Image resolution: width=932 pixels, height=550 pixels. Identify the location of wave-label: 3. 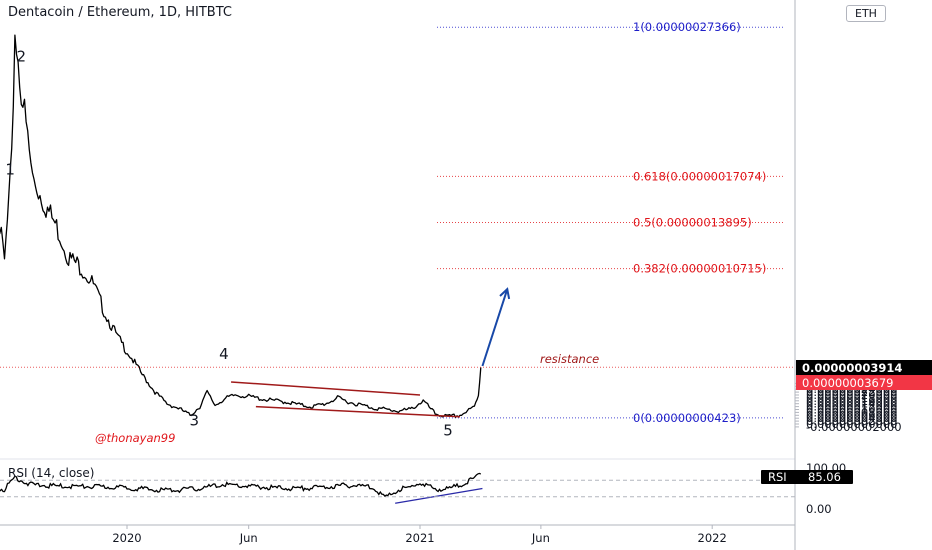
(194, 420).